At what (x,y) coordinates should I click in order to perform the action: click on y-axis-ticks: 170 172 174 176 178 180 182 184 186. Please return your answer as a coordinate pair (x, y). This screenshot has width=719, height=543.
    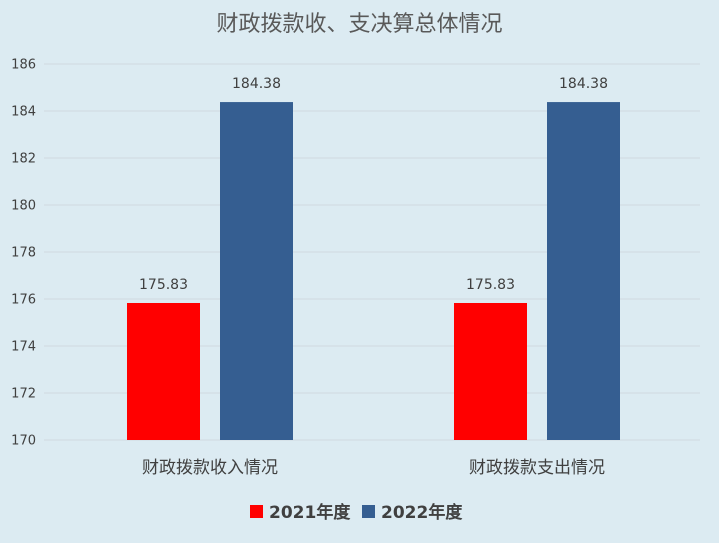
    Looking at the image, I should click on (23, 253).